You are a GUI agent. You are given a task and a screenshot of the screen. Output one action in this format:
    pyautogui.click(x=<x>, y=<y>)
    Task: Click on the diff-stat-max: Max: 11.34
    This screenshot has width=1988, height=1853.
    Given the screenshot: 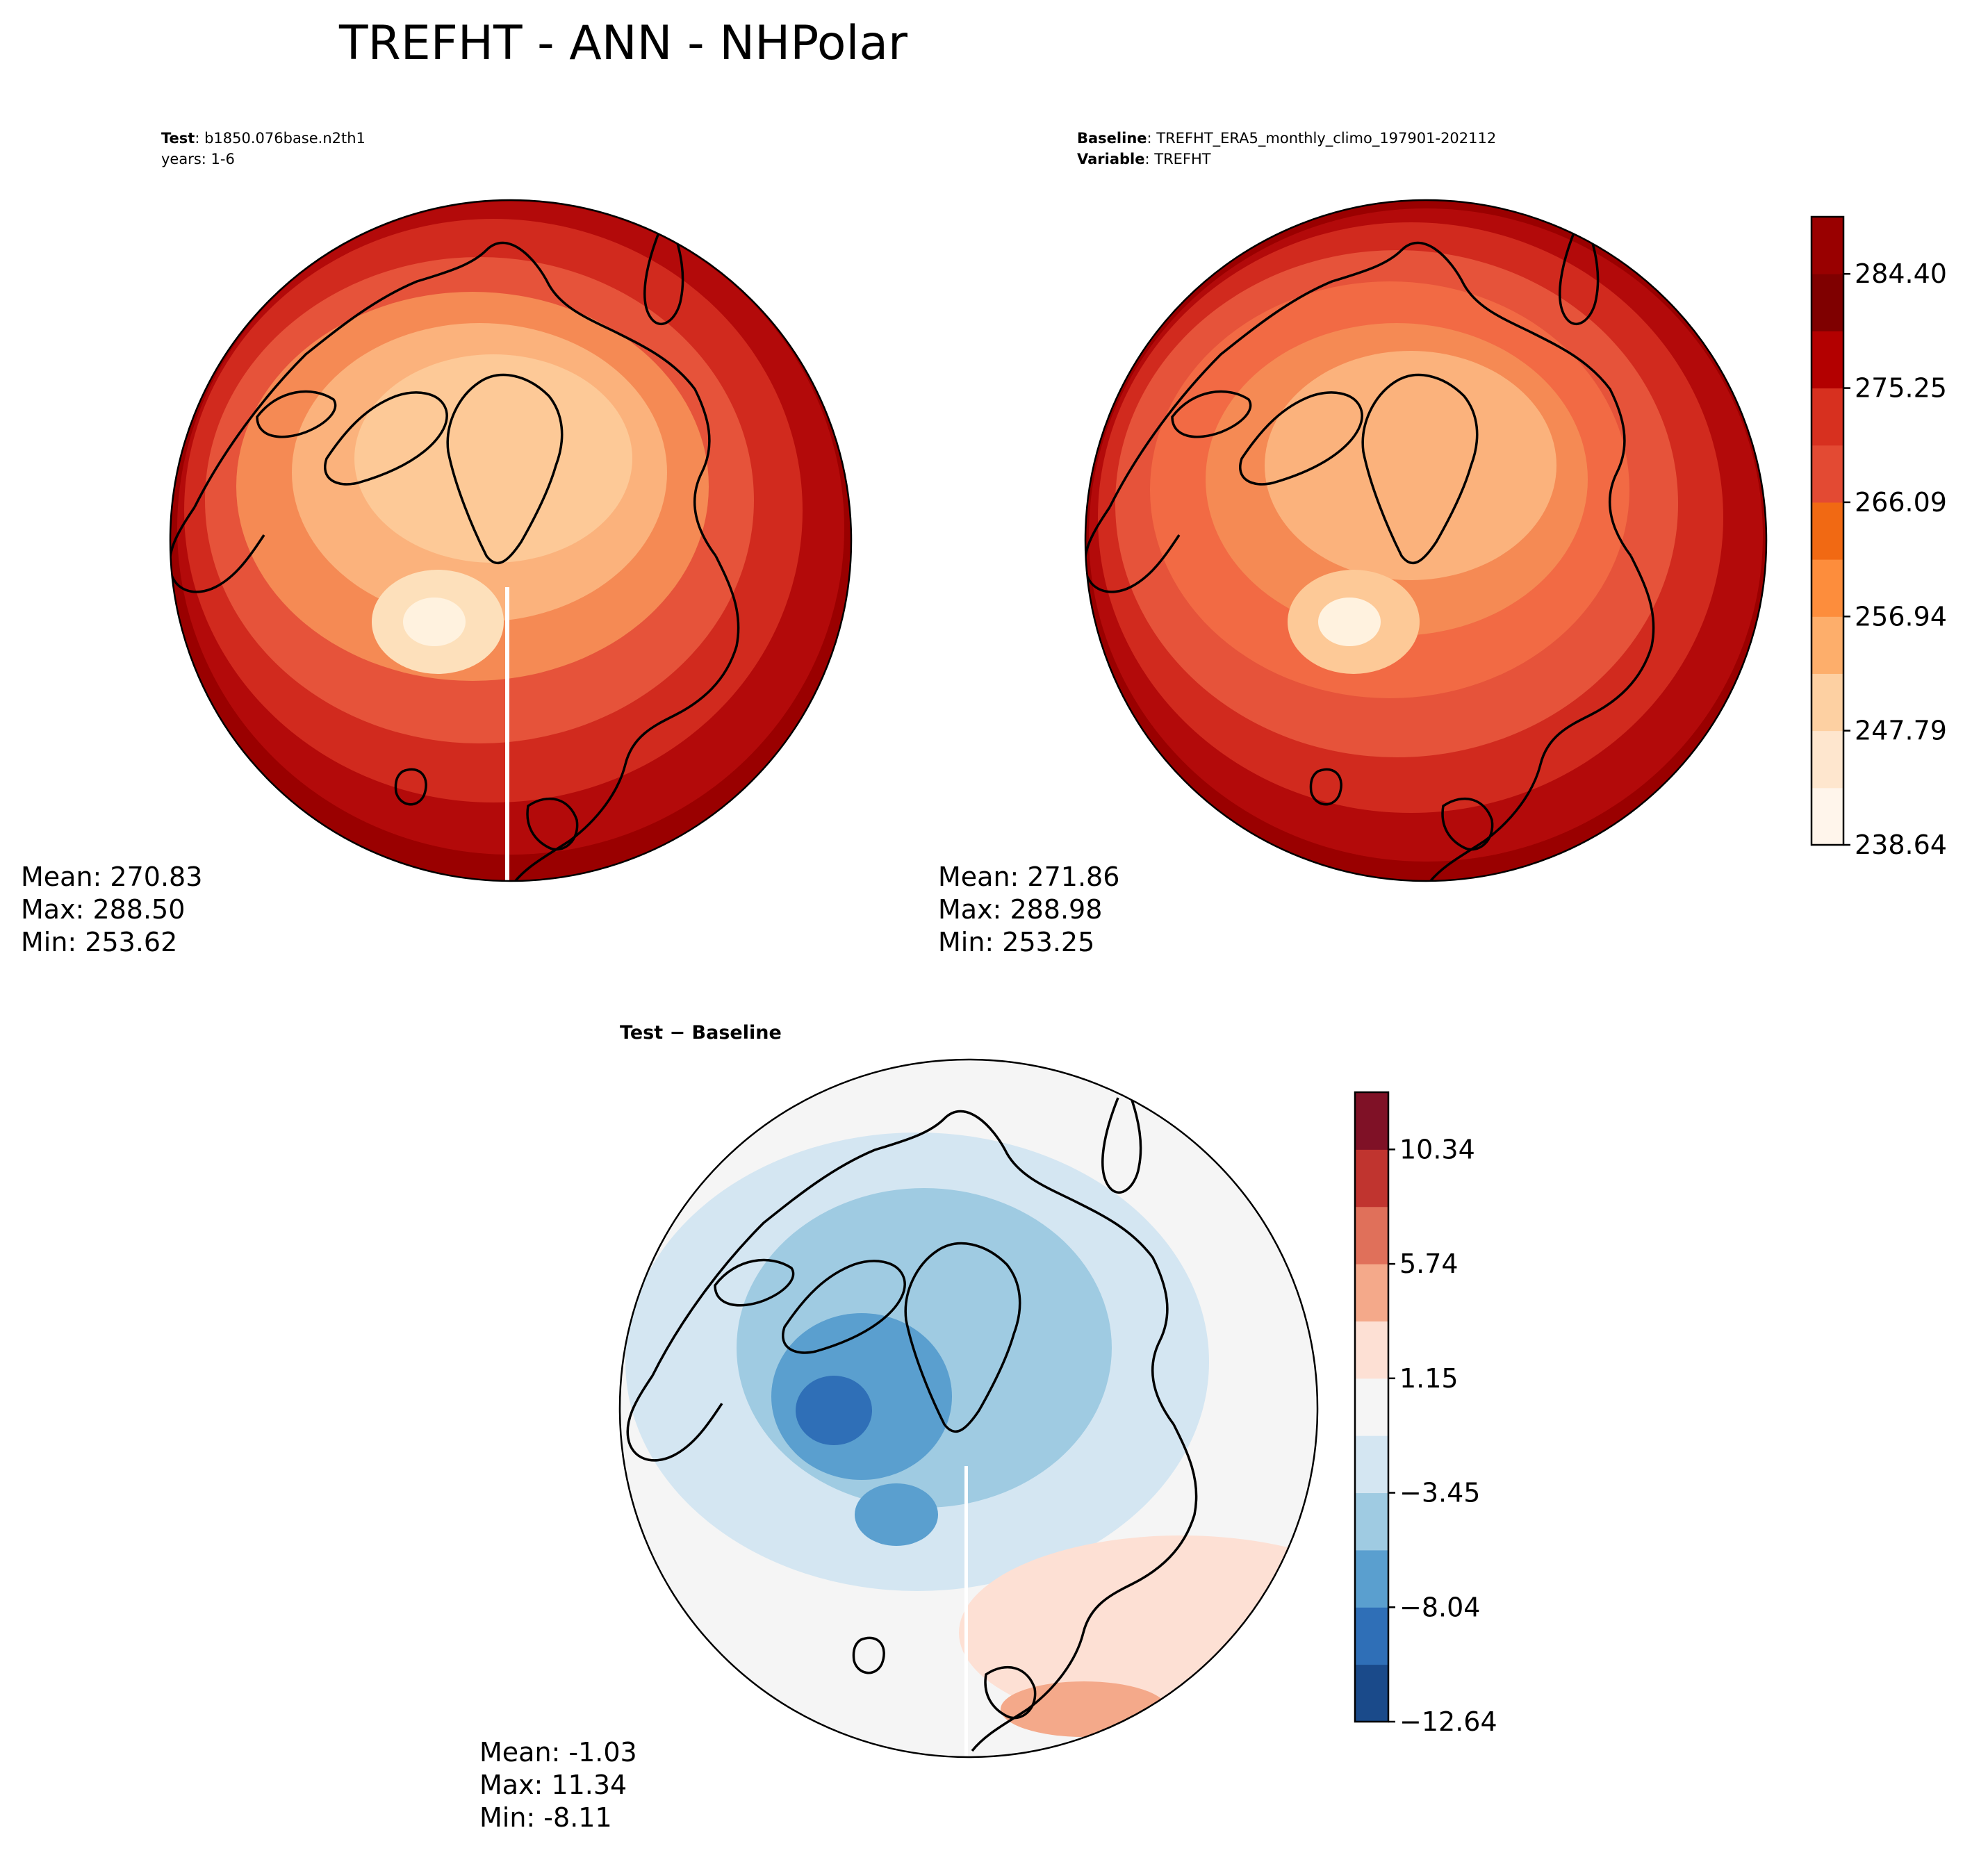 What is the action you would take?
    pyautogui.click(x=553, y=1785)
    